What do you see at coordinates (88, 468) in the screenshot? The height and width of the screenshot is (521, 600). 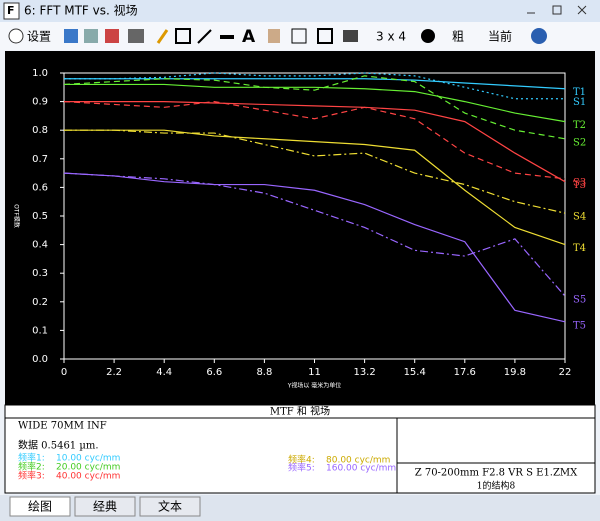 I see `frequency-value: 20.00 cyc/mm` at bounding box center [88, 468].